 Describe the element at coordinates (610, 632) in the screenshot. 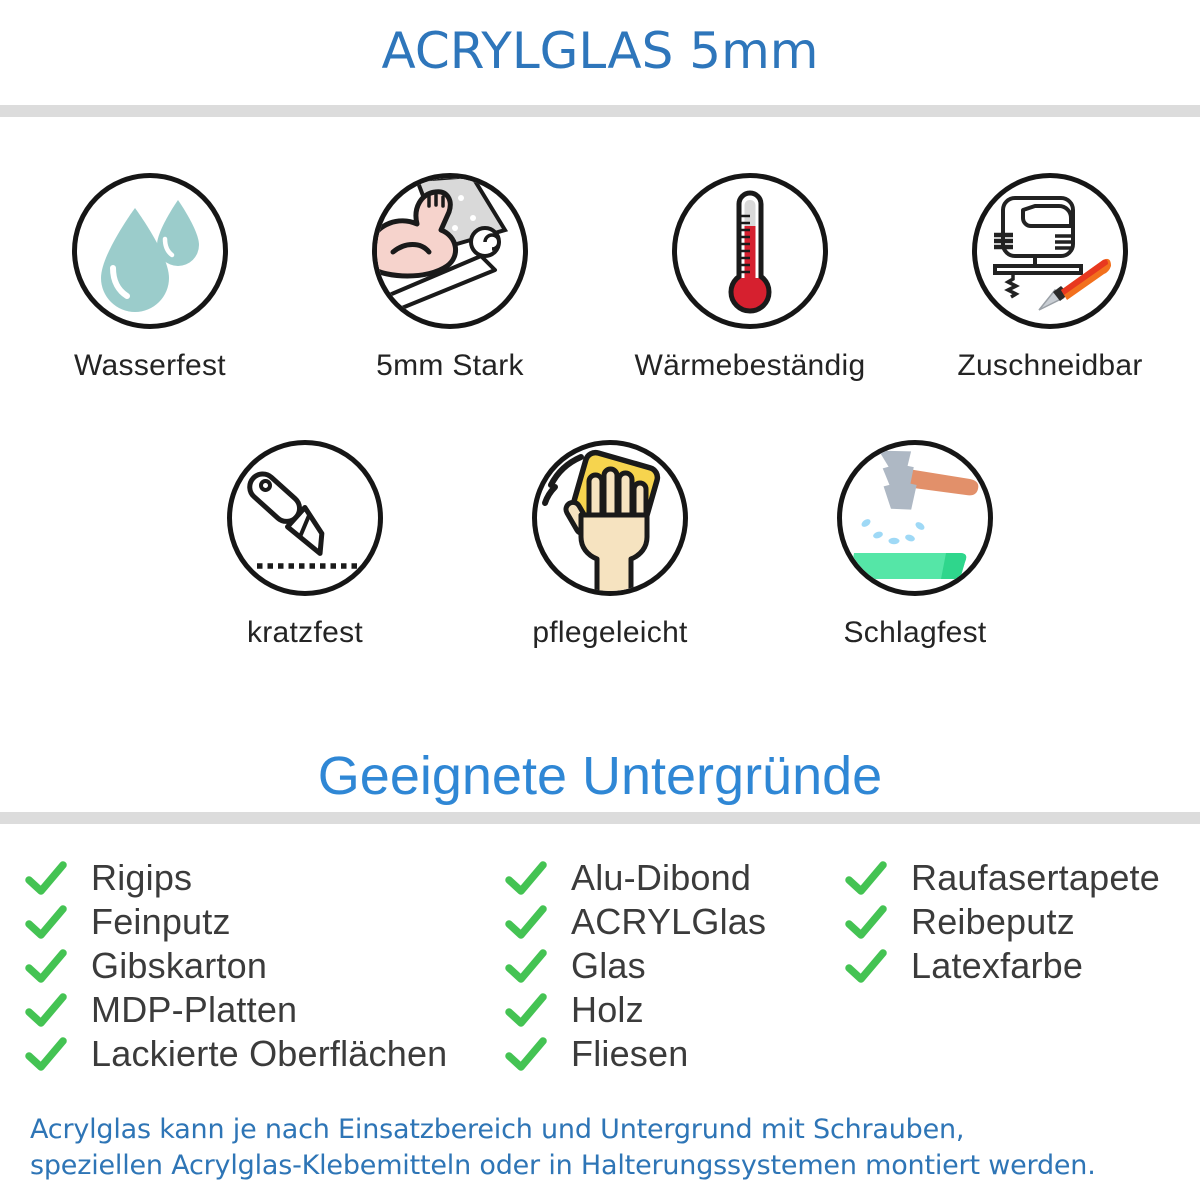

I see `feature-label: pflegeleicht` at that location.